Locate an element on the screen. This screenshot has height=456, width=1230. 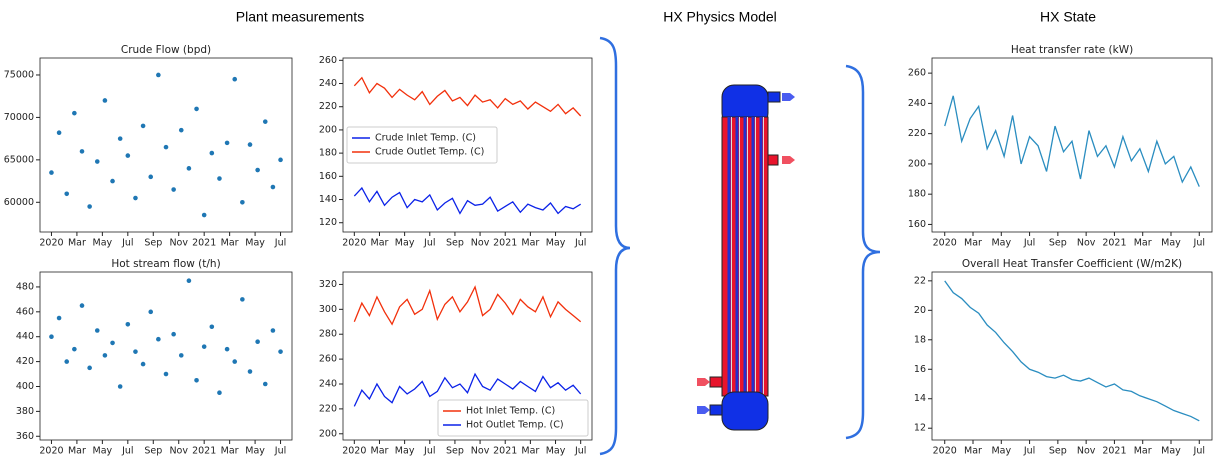
y-tick-label: 75000 is located at coordinates (19, 74).